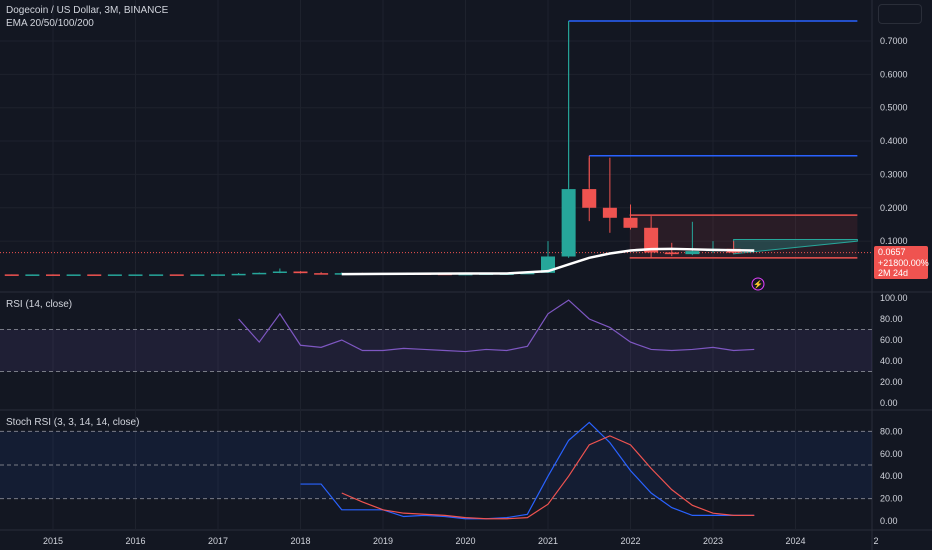 The height and width of the screenshot is (550, 932). Describe the element at coordinates (891, 454) in the screenshot. I see `stoch-axis-label: 60.00` at that location.